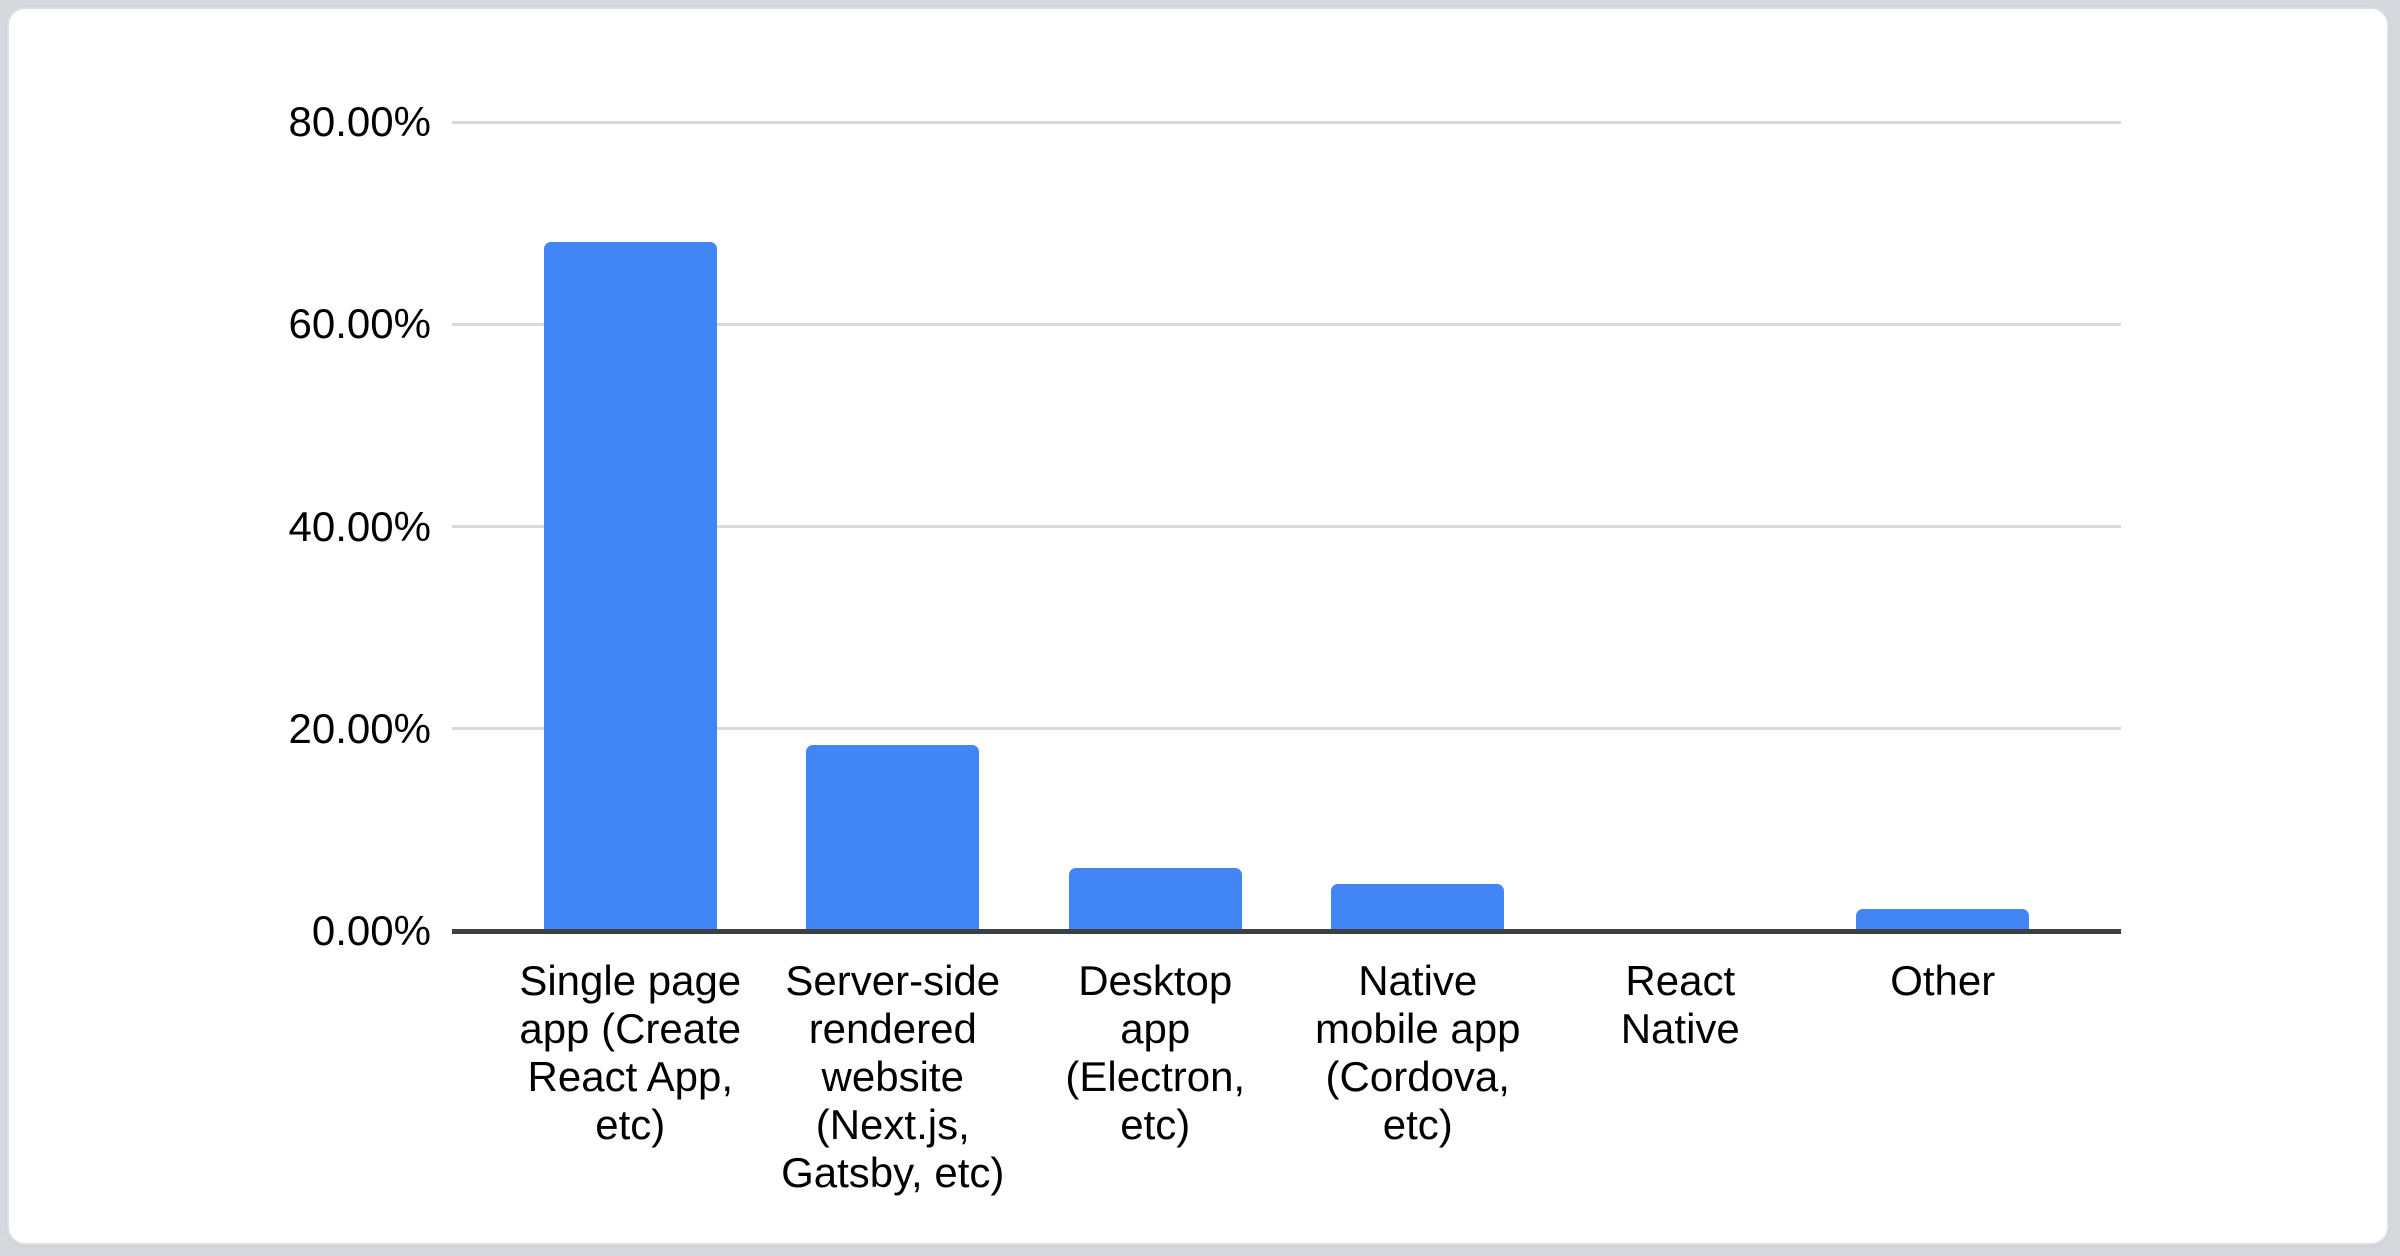  I want to click on x-axis-category-label: Native mobile app (Cordova, etc), so click(1418, 1052).